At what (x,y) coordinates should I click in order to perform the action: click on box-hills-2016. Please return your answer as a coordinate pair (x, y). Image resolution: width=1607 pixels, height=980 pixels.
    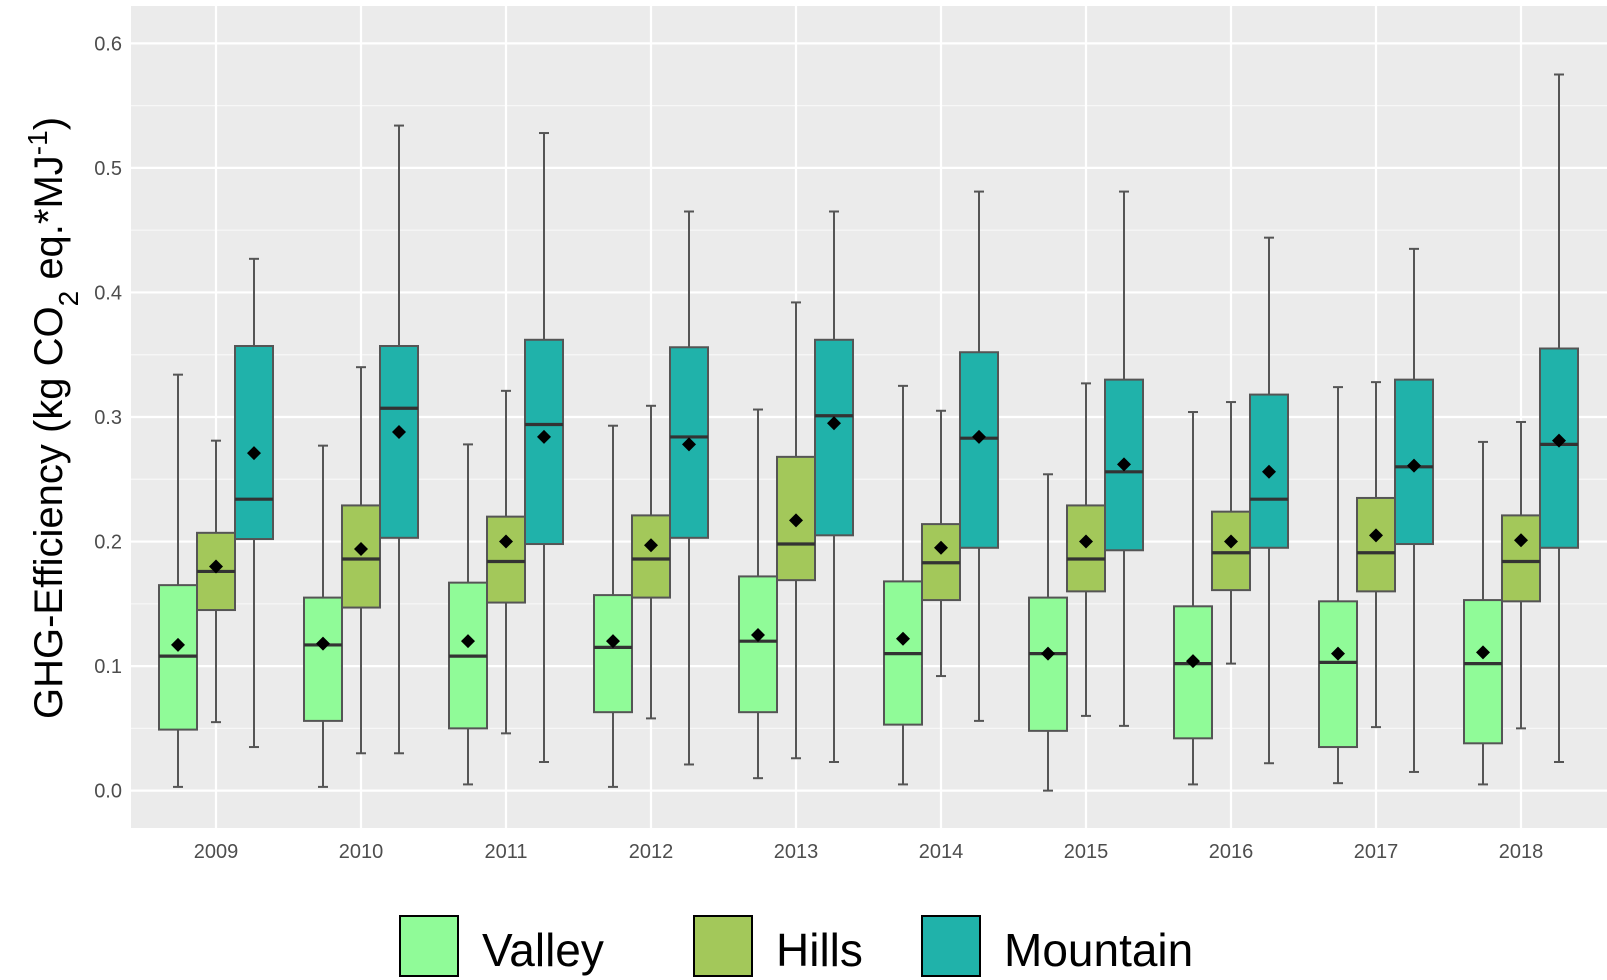
    Looking at the image, I should click on (1231, 533).